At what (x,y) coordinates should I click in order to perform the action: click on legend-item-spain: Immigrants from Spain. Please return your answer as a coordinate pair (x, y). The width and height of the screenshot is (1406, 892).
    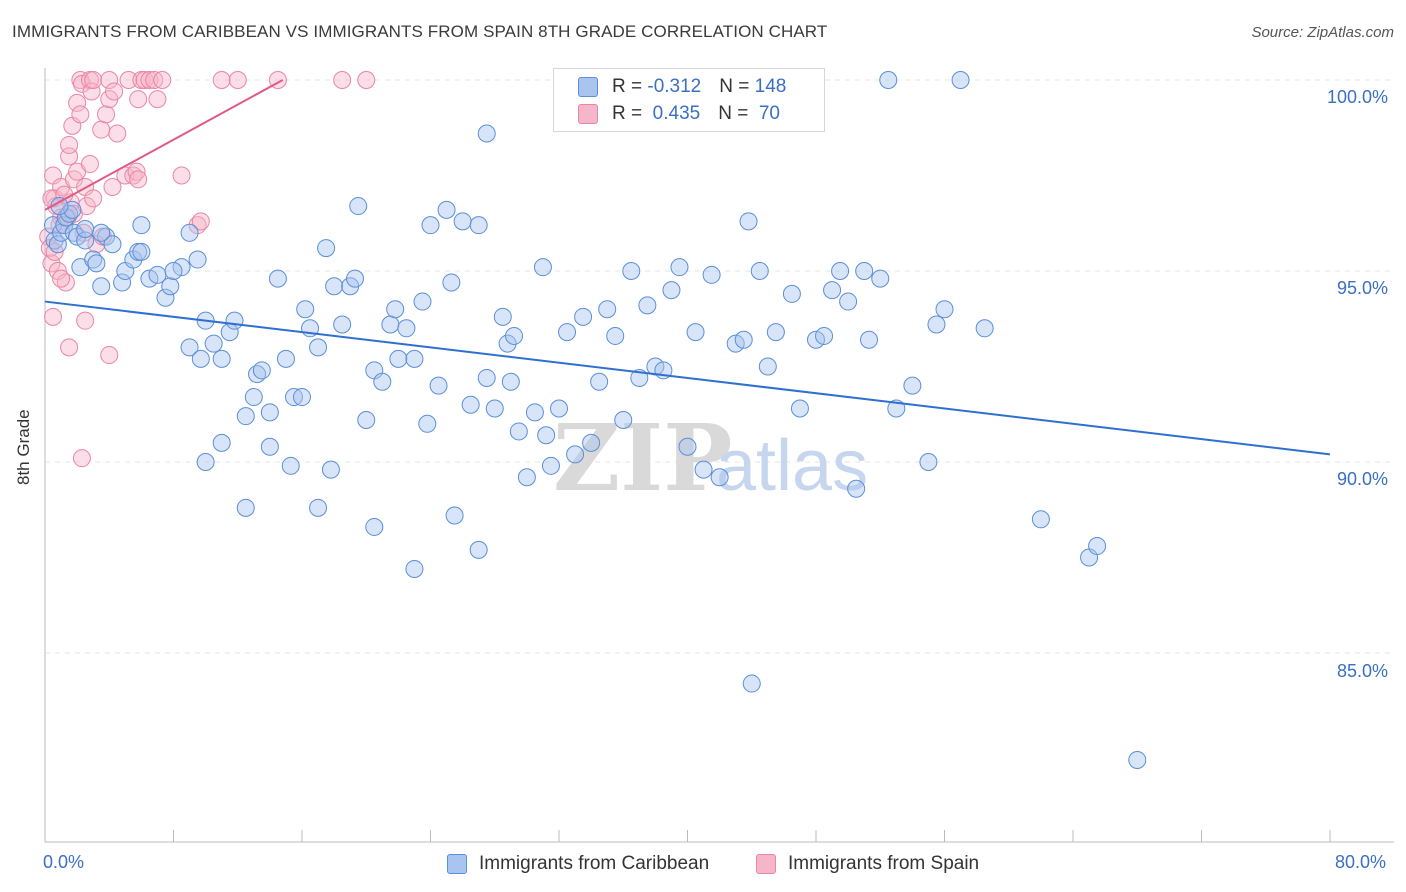
    Looking at the image, I should click on (867, 864).